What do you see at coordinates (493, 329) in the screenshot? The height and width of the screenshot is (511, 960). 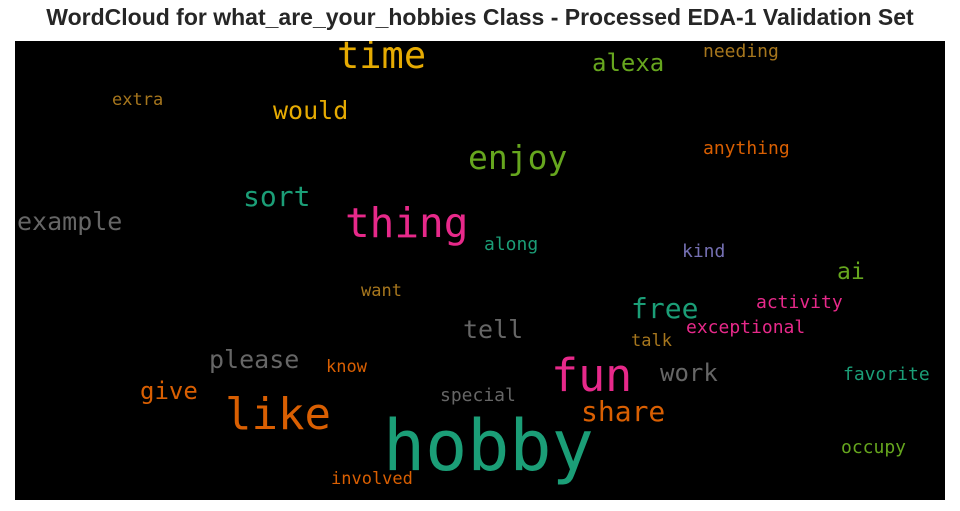 I see `word-tell: tell` at bounding box center [493, 329].